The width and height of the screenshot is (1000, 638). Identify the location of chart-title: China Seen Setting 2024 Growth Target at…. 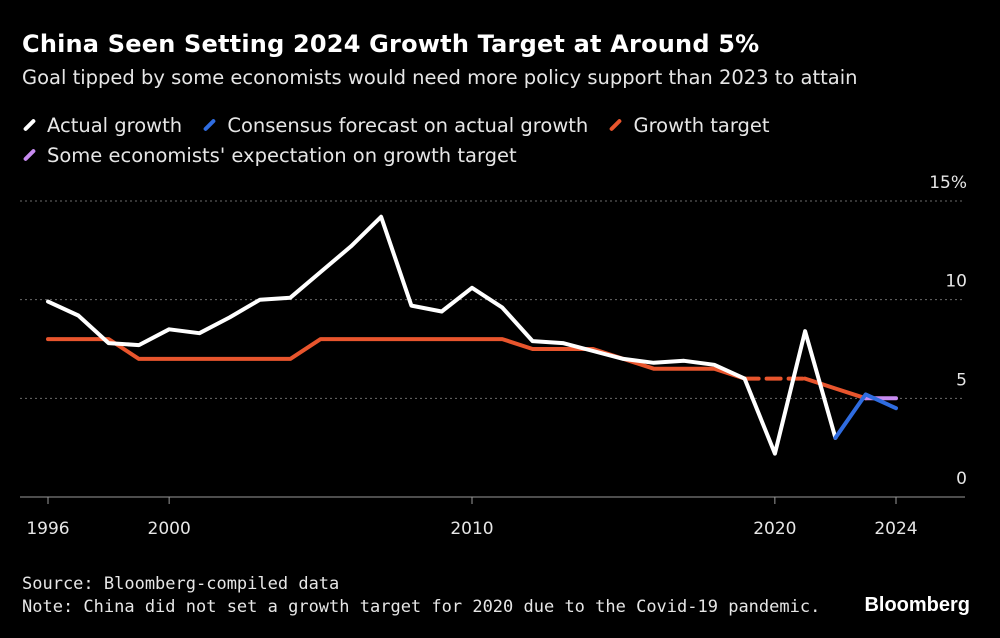
(391, 44).